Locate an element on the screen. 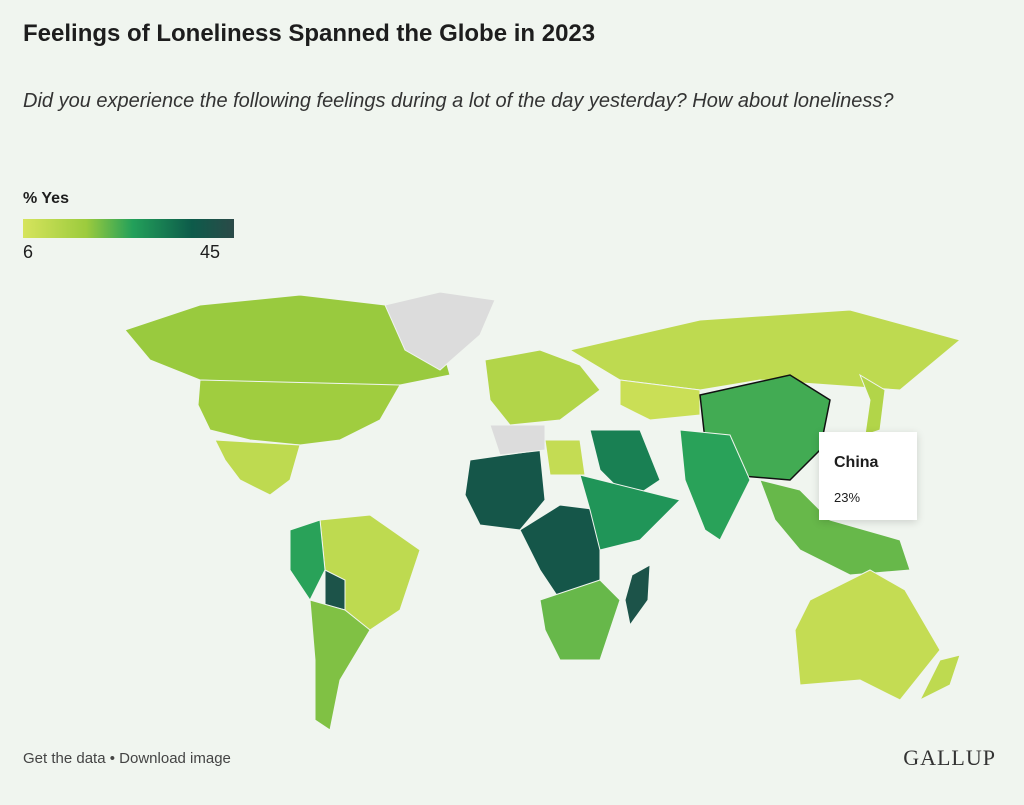 The width and height of the screenshot is (1024, 805). tooltip: China 23% is located at coordinates (868, 476).